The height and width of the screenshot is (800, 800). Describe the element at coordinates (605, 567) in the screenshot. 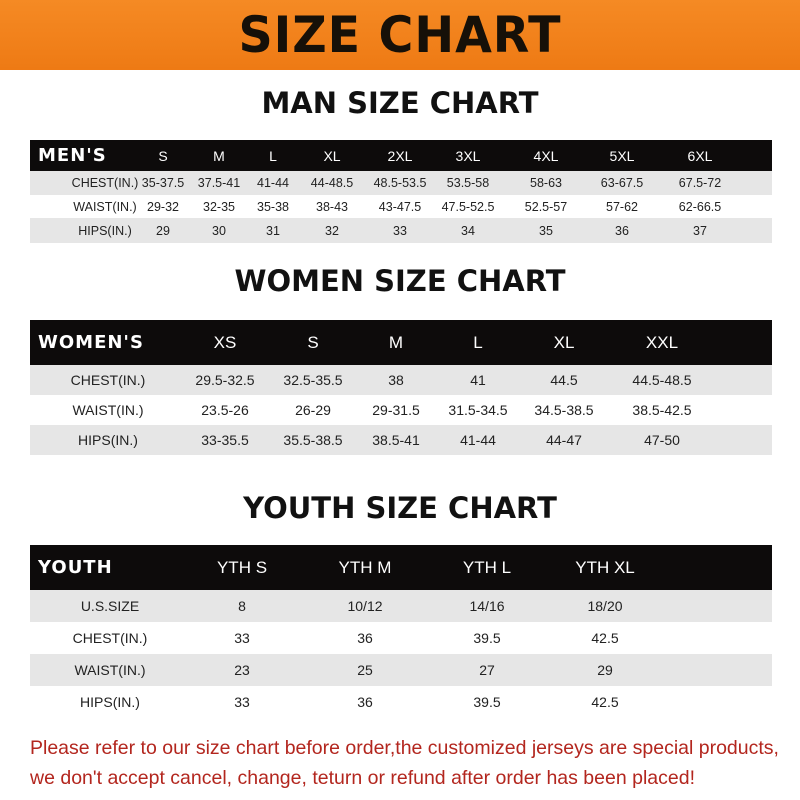

I see `size-header: YTH XL` at that location.